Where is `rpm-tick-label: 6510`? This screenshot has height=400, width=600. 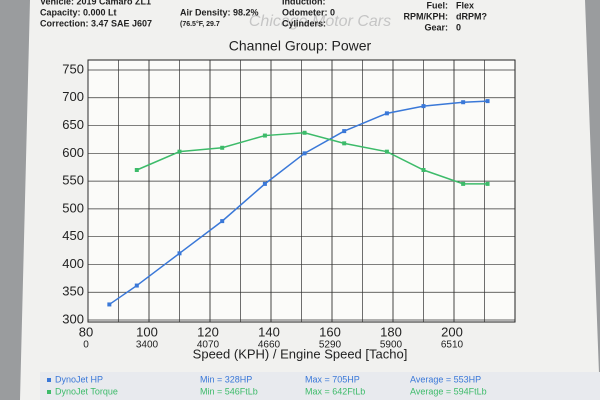
rpm-tick-label: 6510 is located at coordinates (452, 345).